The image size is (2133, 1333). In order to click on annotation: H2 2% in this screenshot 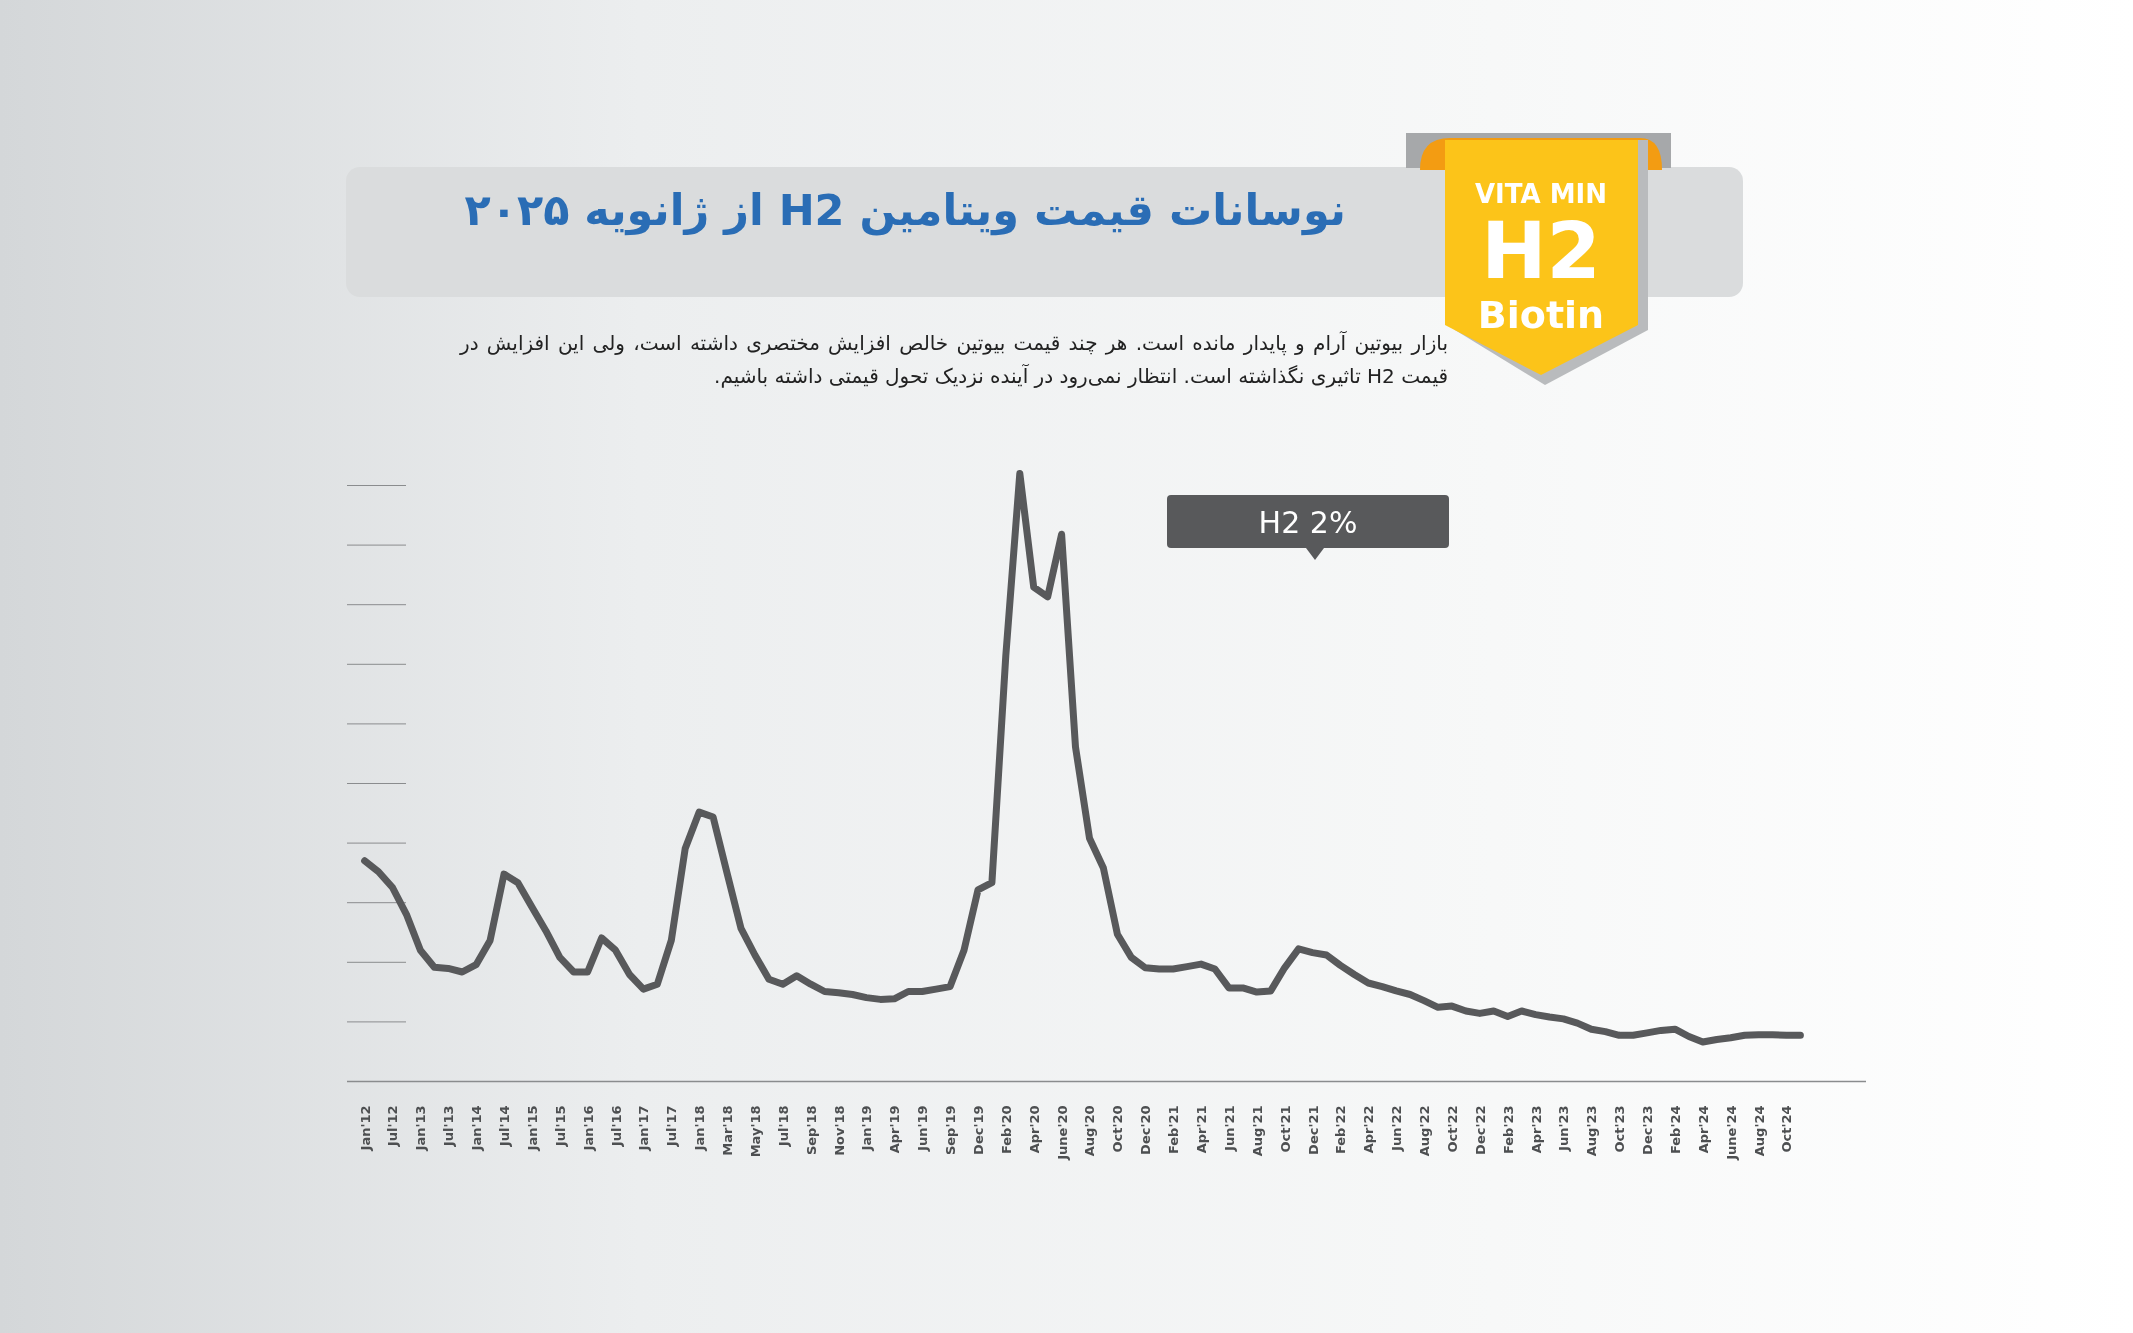, I will do `click(1308, 522)`.